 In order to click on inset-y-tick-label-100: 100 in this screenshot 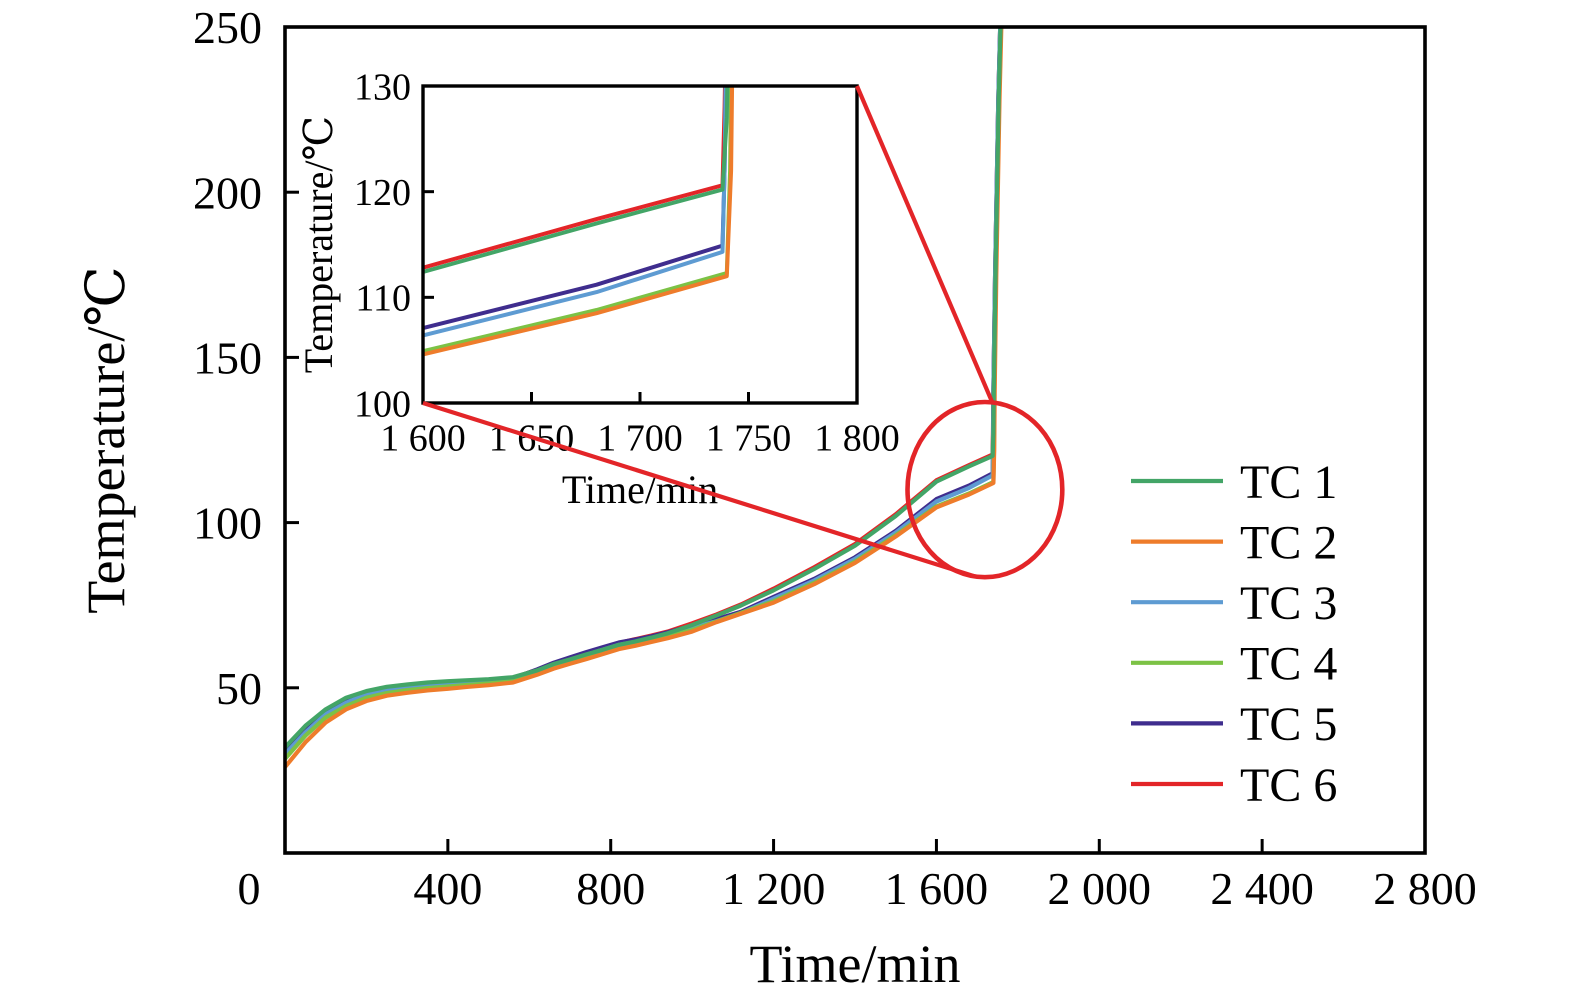, I will do `click(382, 404)`.